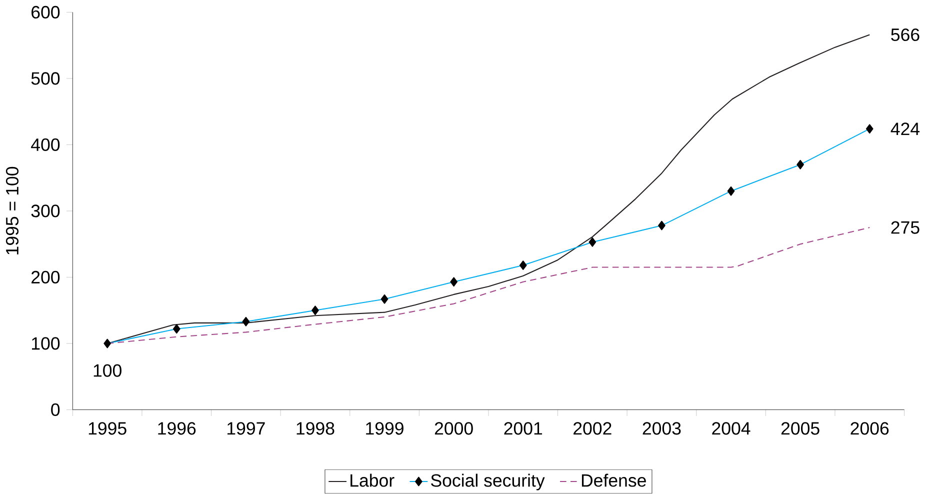 The image size is (926, 494). I want to click on y-tick-label: 0, so click(55, 410).